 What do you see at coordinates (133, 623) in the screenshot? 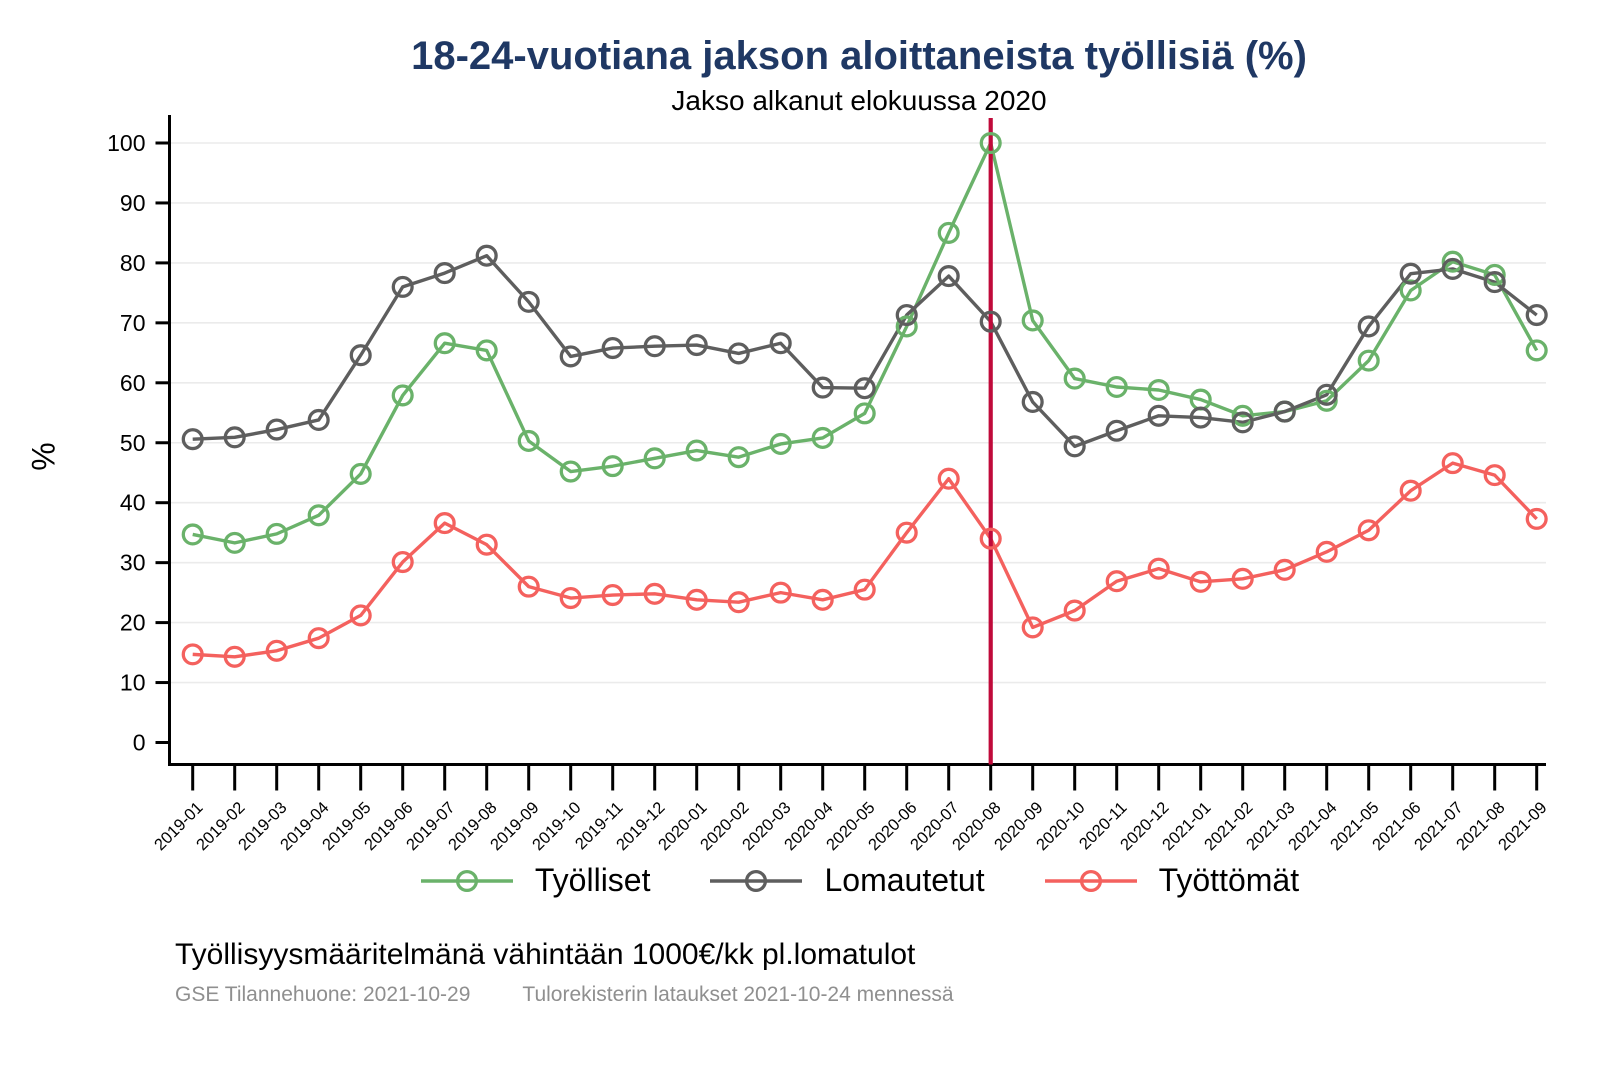
I see `y-tick-label: 20` at bounding box center [133, 623].